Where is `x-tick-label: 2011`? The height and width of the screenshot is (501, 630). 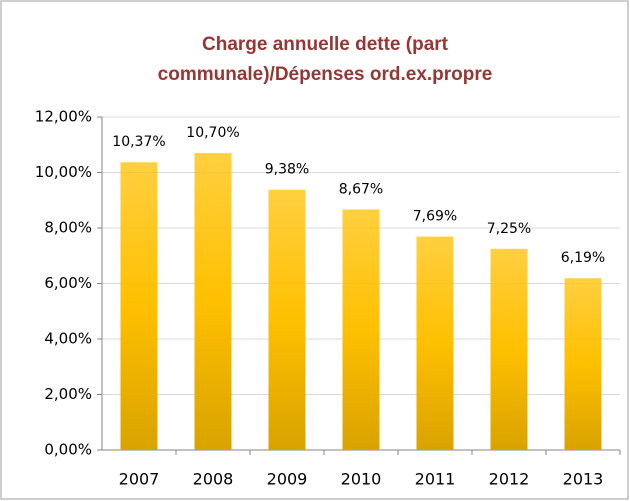
x-tick-label: 2011 is located at coordinates (435, 479).